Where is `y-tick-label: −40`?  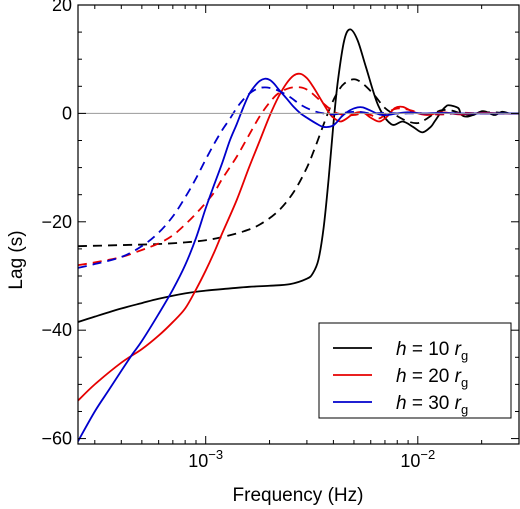
y-tick-label: −40 is located at coordinates (56, 330).